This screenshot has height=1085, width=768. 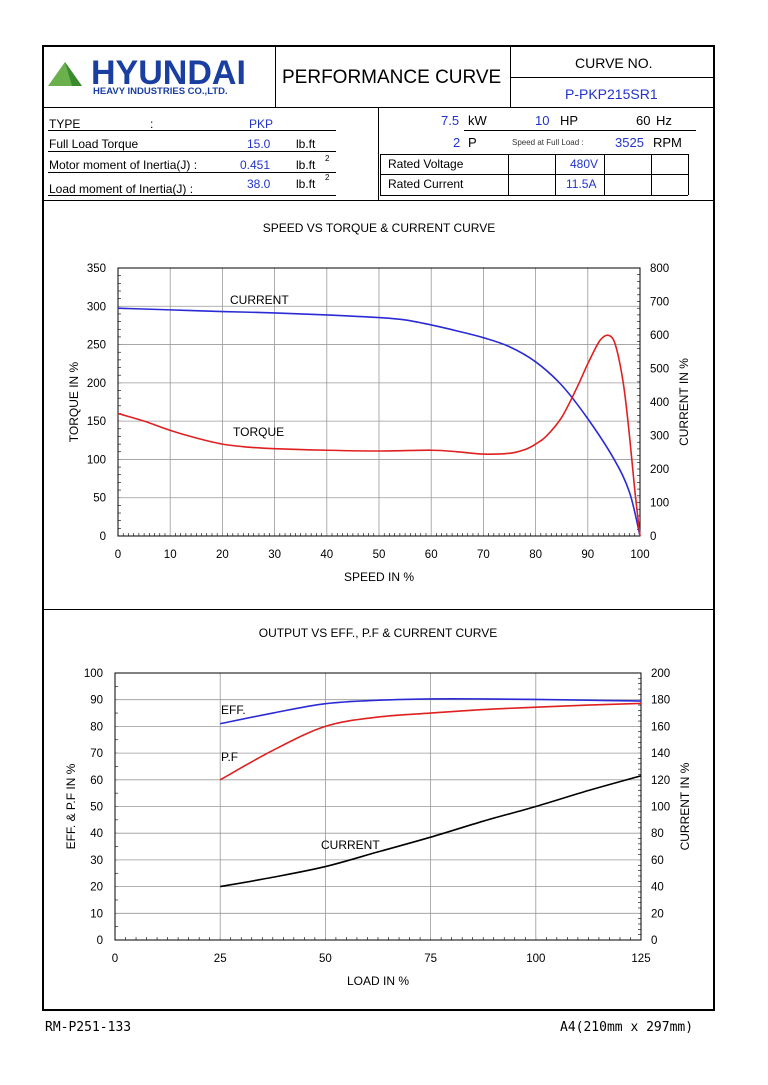 What do you see at coordinates (640, 959) in the screenshot?
I see `x-tick-label: 125` at bounding box center [640, 959].